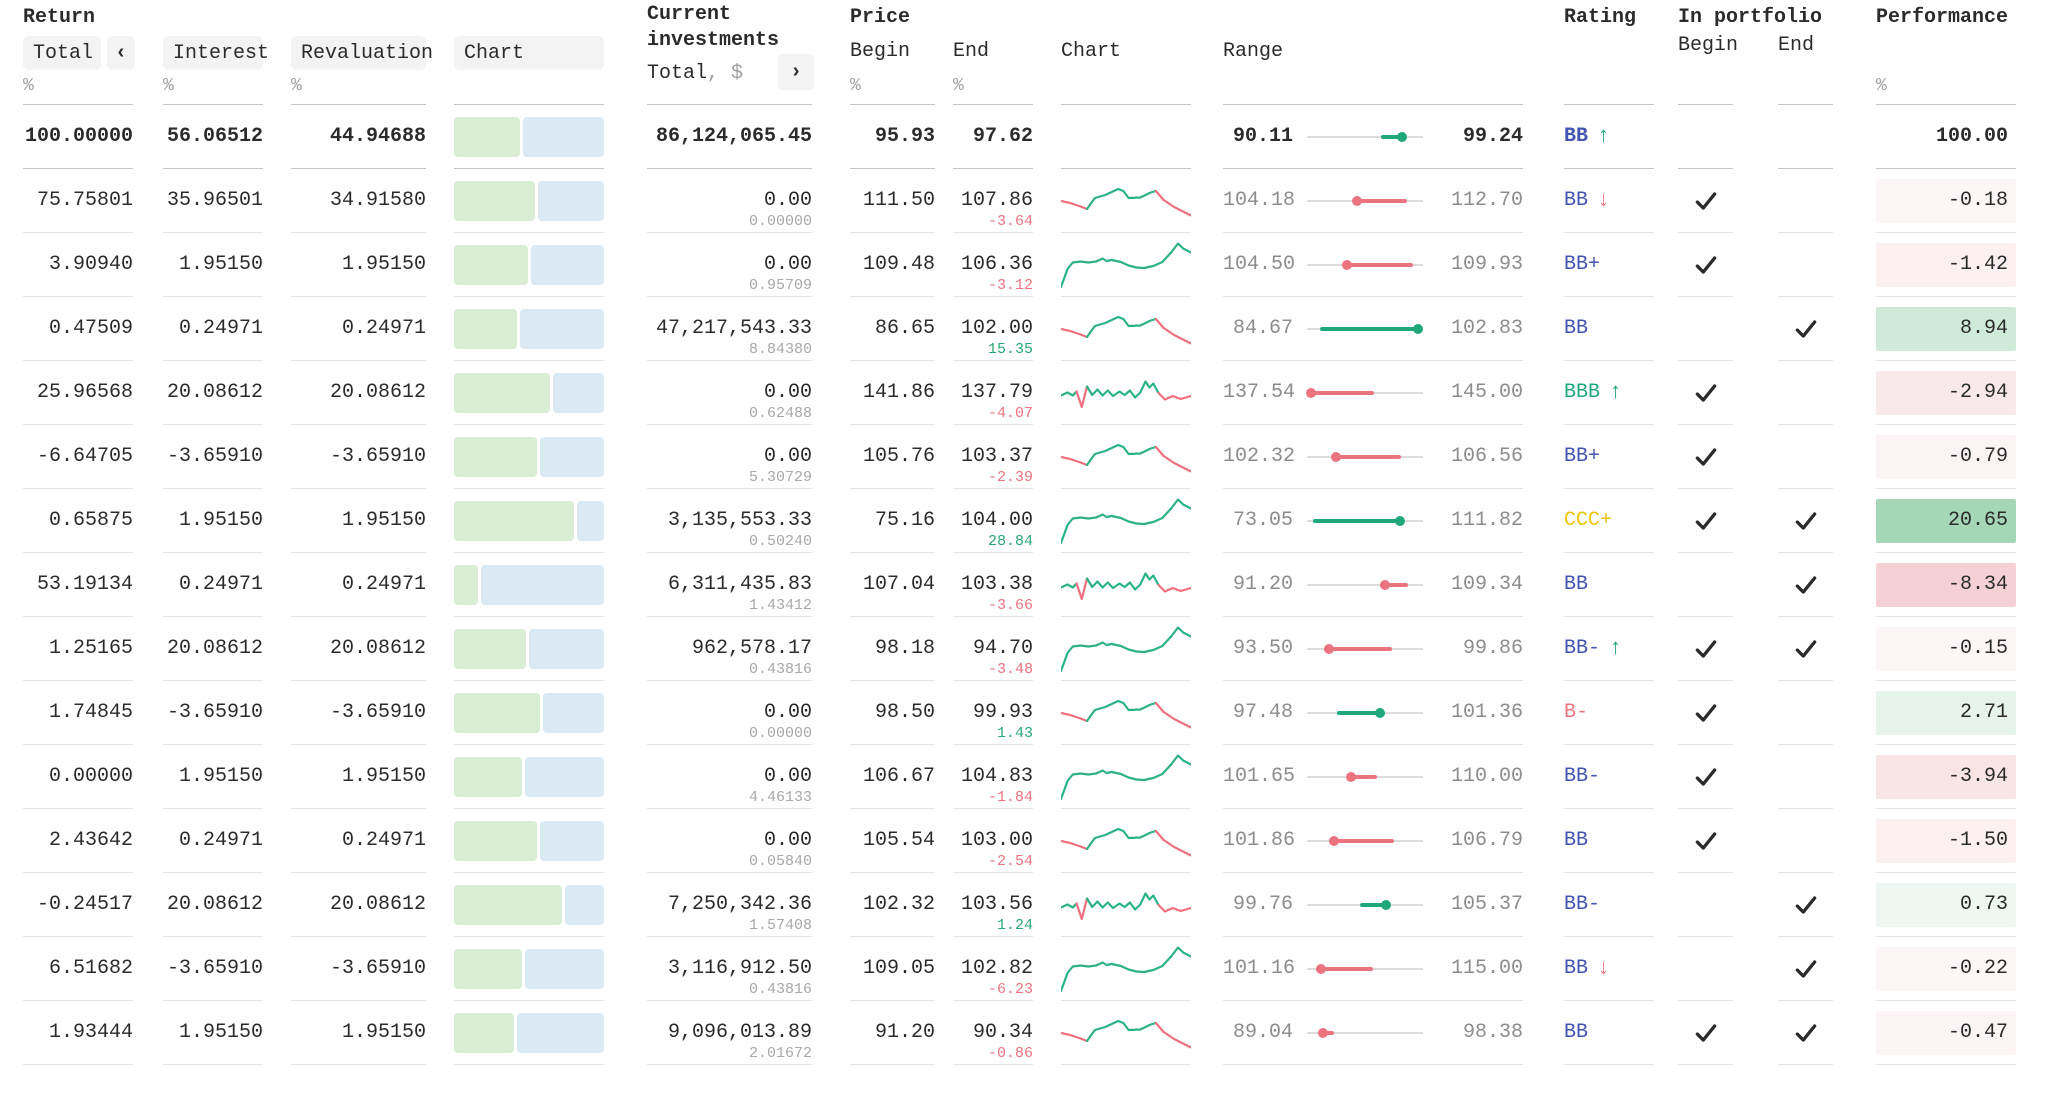 Image resolution: width=2048 pixels, height=1095 pixels. Describe the element at coordinates (993, 649) in the screenshot. I see `price-end-value: 94.70 -3.48` at that location.